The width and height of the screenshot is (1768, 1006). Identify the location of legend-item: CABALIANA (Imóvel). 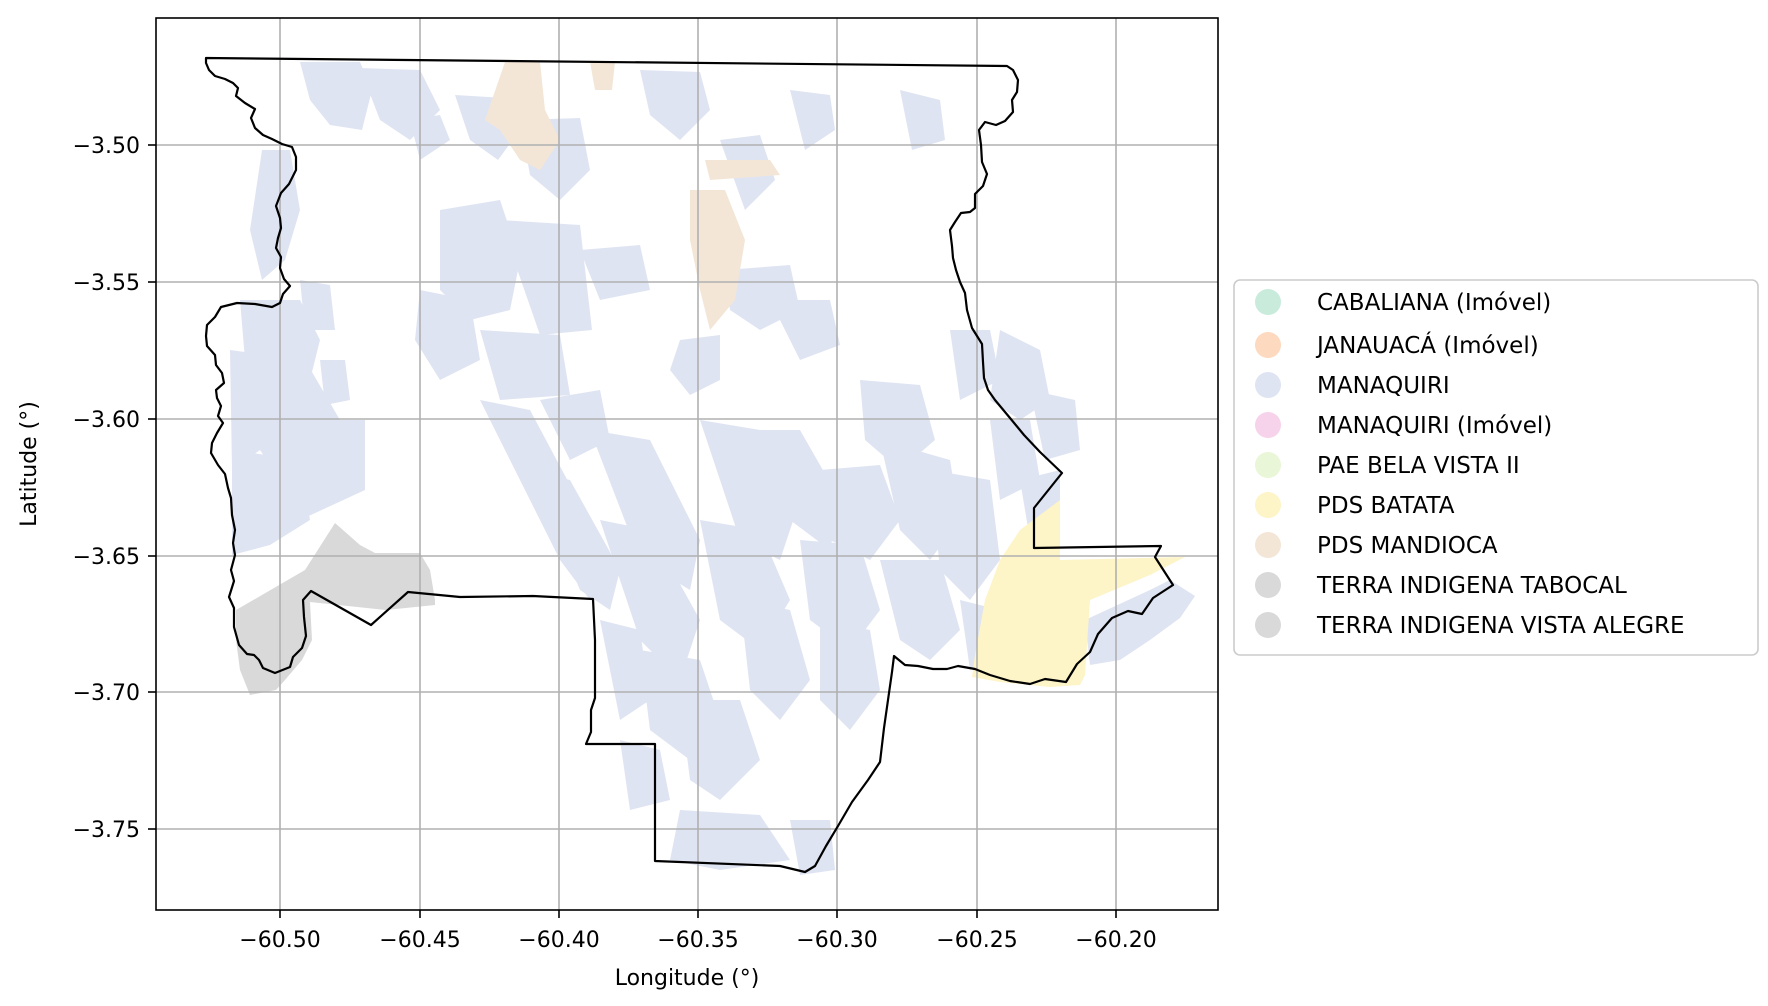
(1403, 302).